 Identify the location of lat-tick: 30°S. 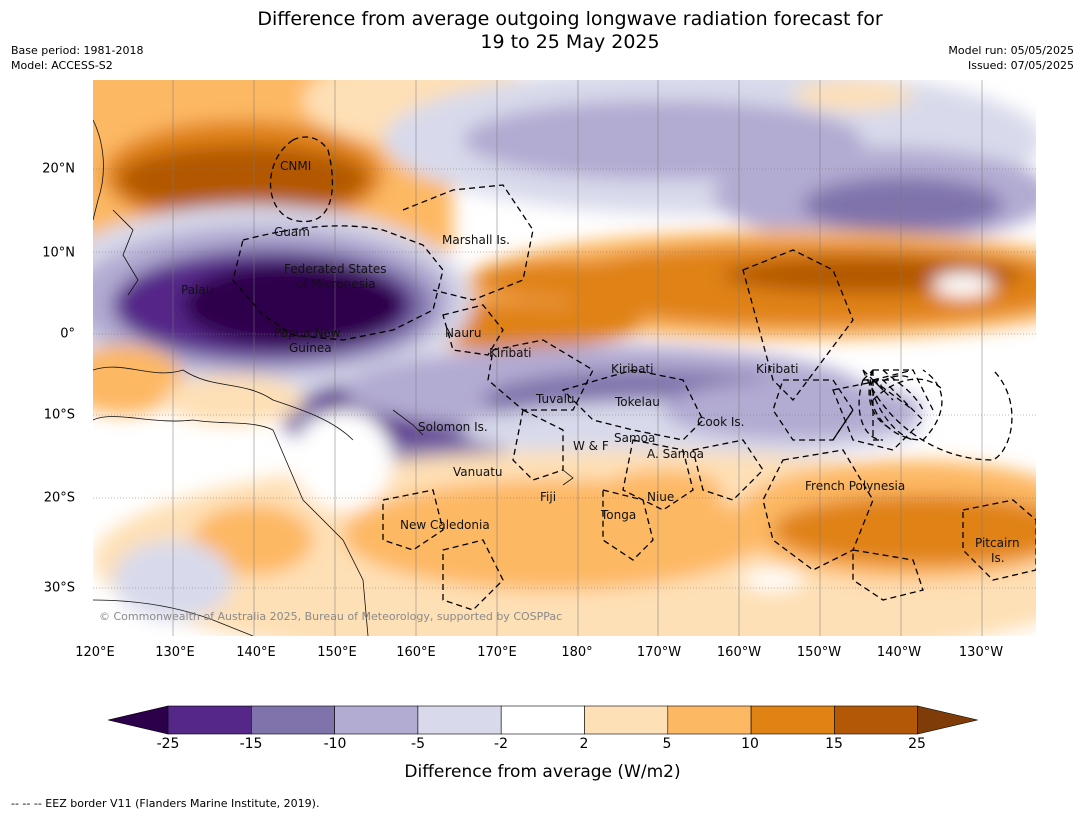
(59, 588).